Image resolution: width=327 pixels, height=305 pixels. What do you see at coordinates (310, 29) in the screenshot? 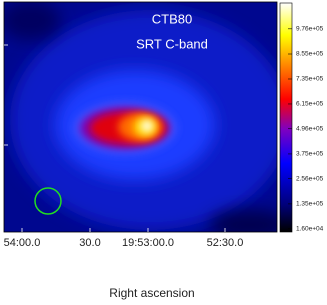
I see `colorbar-tick-label: 9.76e+05` at bounding box center [310, 29].